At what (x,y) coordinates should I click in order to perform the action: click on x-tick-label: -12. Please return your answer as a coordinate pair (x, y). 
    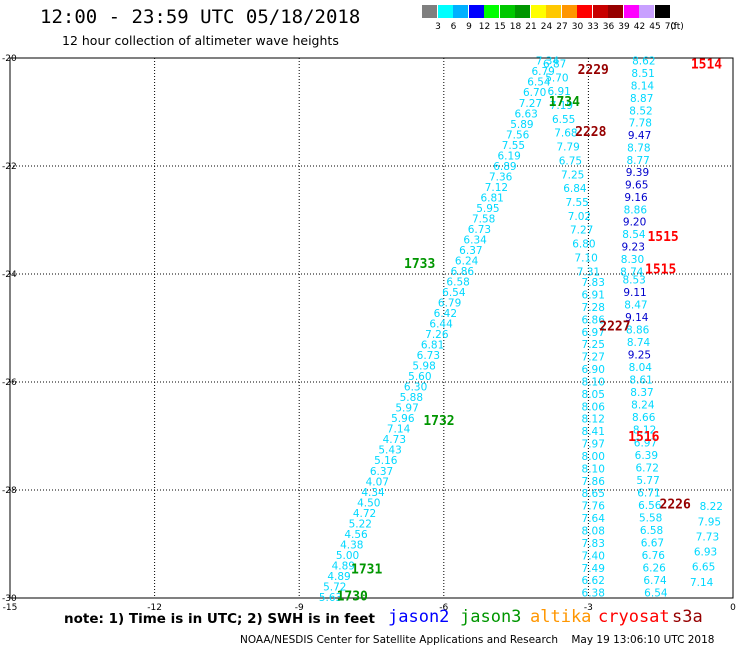
    Looking at the image, I should click on (154, 608).